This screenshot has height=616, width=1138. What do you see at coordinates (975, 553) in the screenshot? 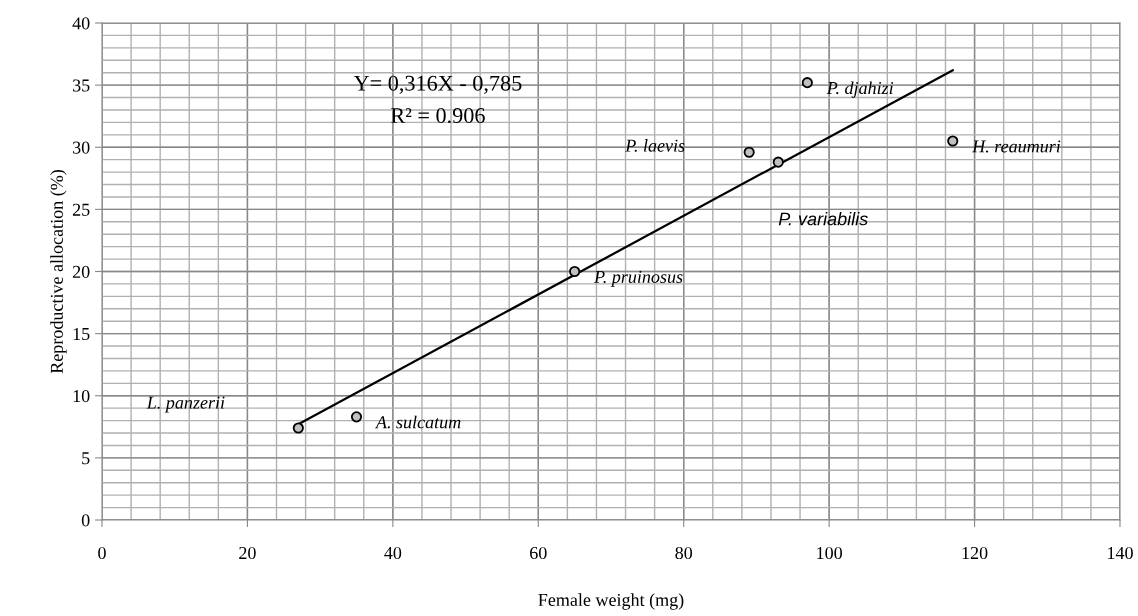
I see `x-tick-label: 120` at bounding box center [975, 553].